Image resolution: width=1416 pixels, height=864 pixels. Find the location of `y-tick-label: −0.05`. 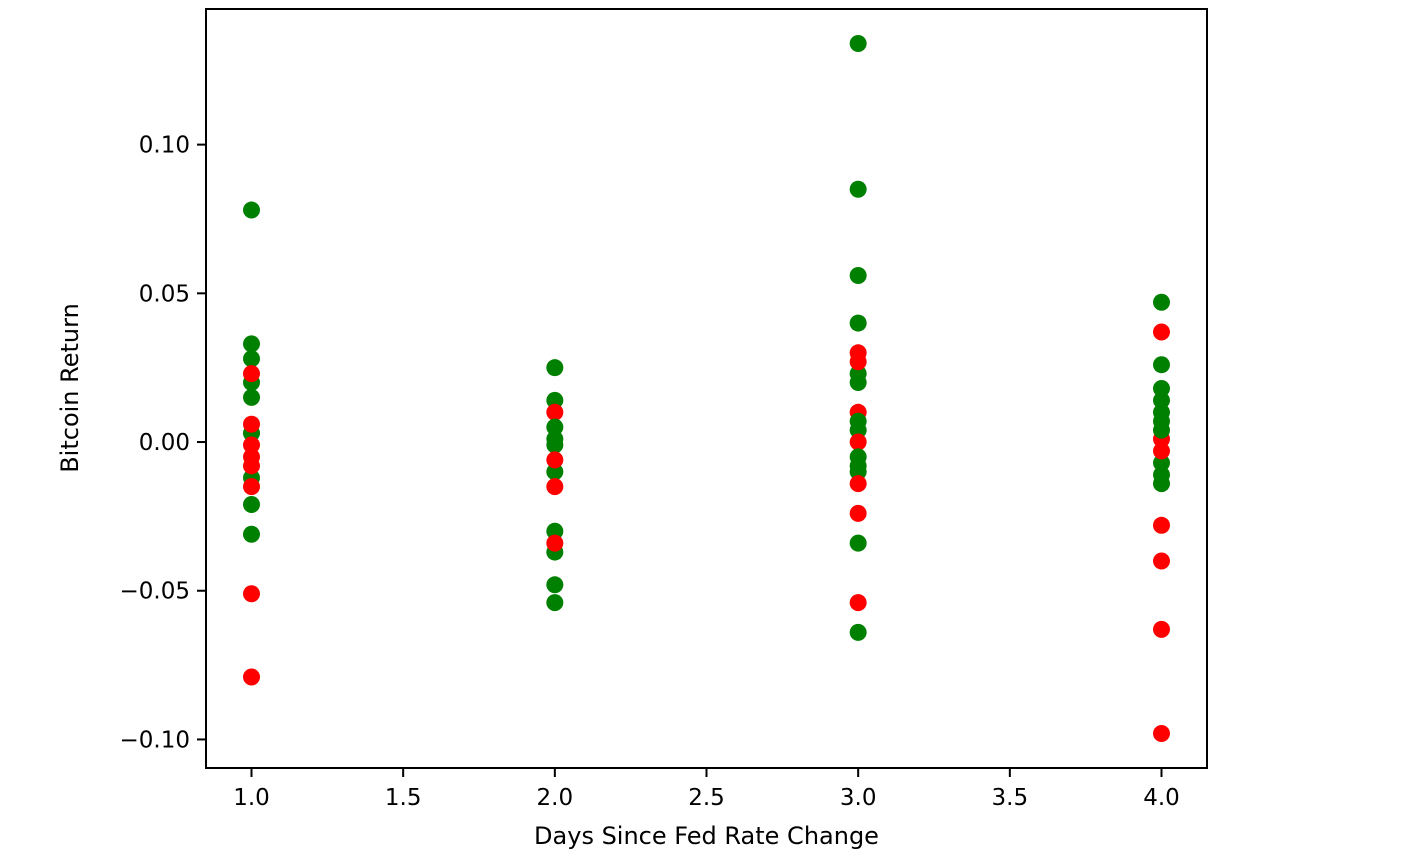

y-tick-label: −0.05 is located at coordinates (155, 592).